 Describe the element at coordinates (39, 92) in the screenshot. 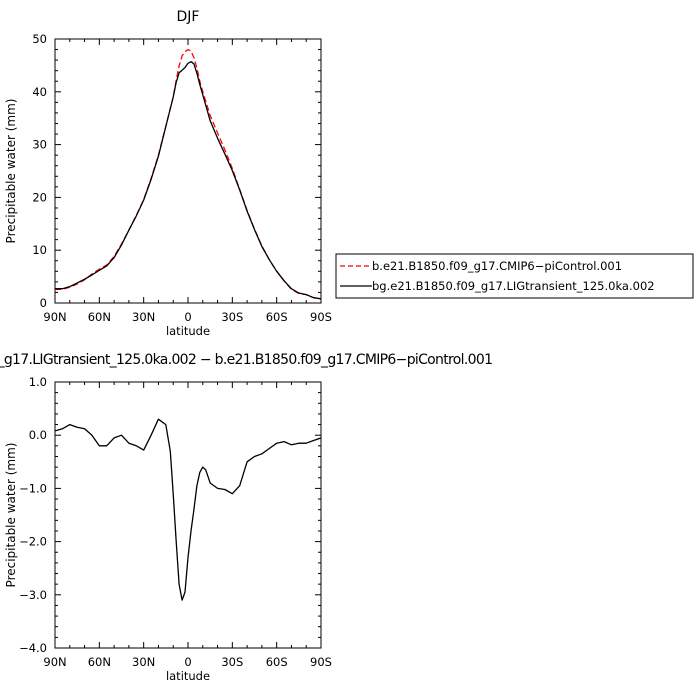

I see `y-tick-label: 40` at that location.